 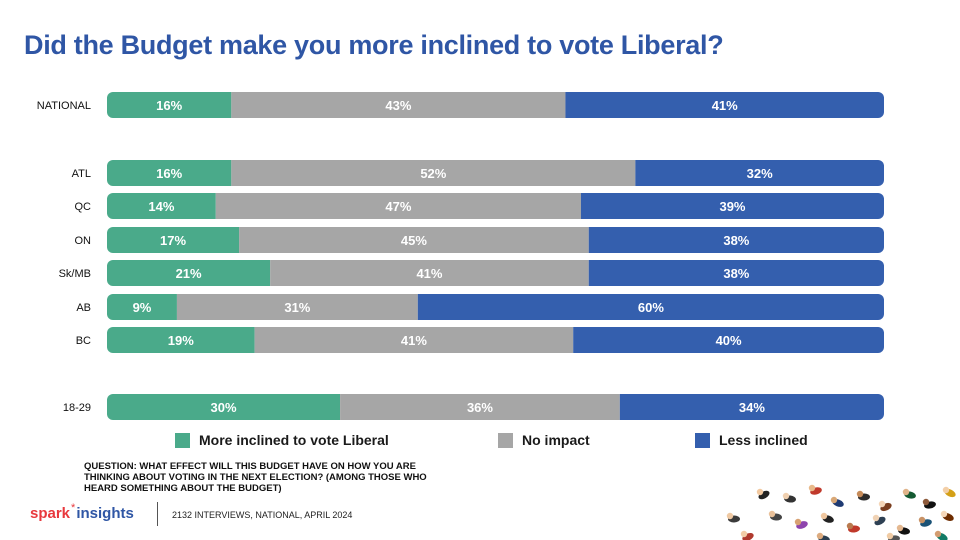 I want to click on category-label-atl: ATL, so click(x=81, y=174).